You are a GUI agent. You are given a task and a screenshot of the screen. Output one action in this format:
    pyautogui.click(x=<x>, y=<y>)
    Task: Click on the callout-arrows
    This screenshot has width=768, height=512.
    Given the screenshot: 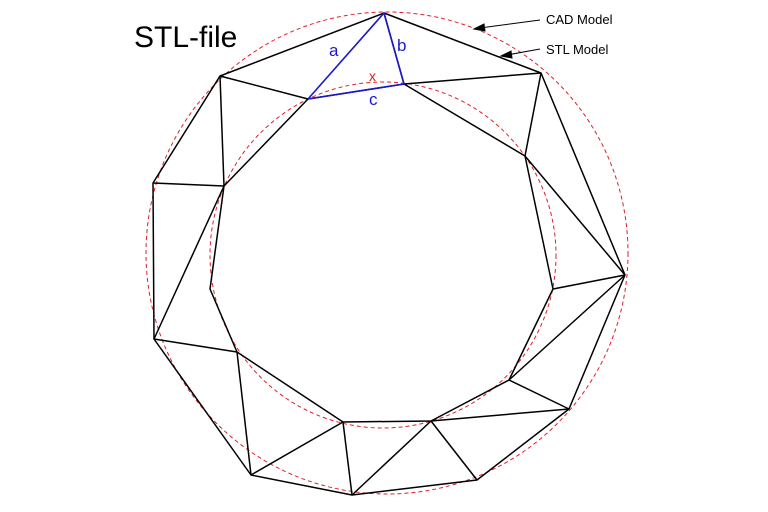 What is the action you would take?
    pyautogui.click(x=506, y=39)
    